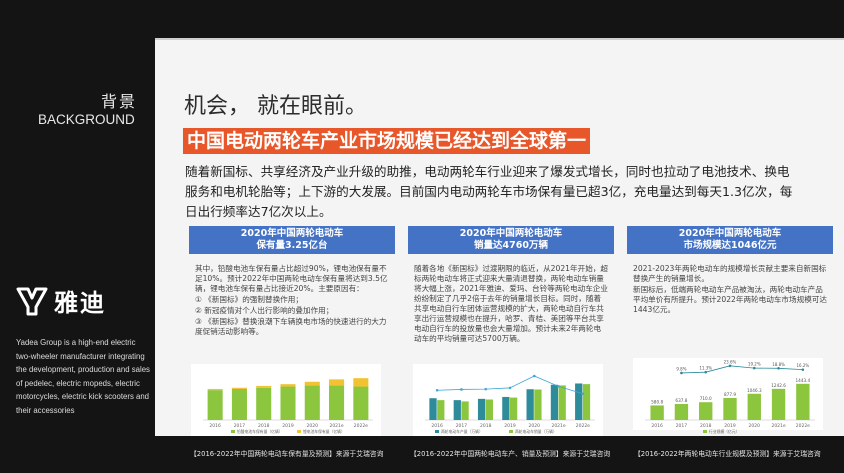 This screenshot has height=473, width=844. Describe the element at coordinates (387, 141) in the screenshot. I see `banner-title: 中国电动两轮车产业市场规模已经达到全球第一` at that location.